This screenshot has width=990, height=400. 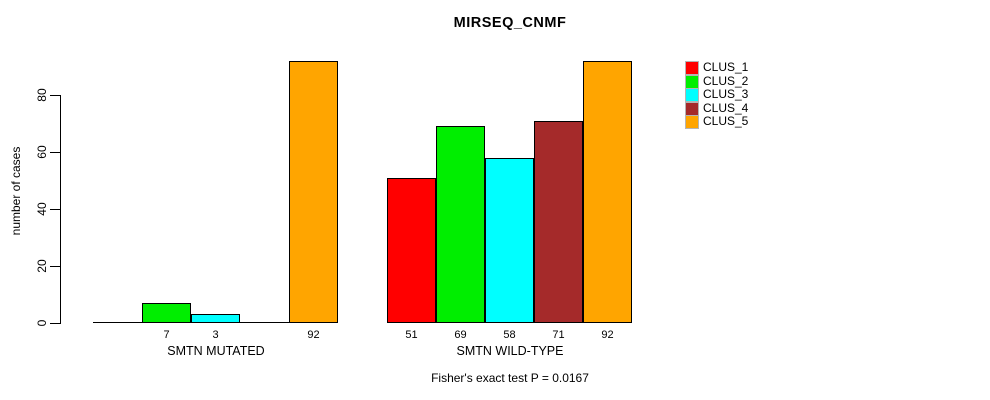 What do you see at coordinates (16, 191) in the screenshot?
I see `y-axis-title: number of cases` at bounding box center [16, 191].